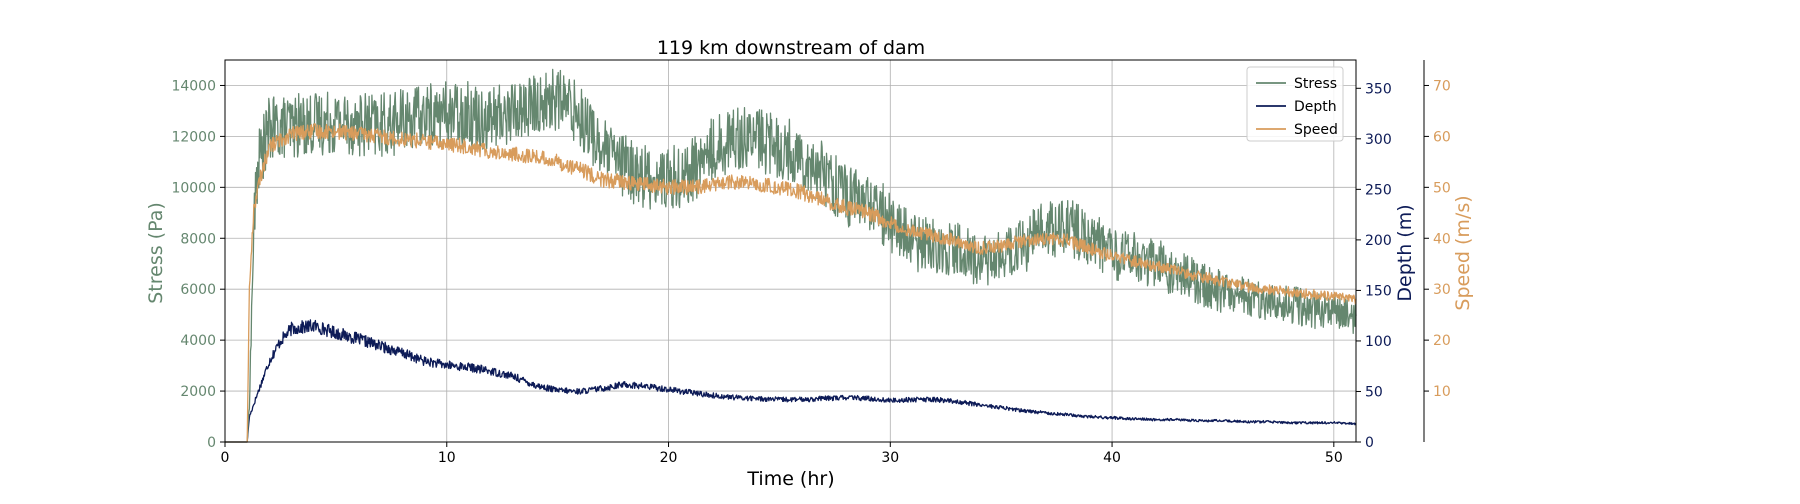  Describe the element at coordinates (790, 479) in the screenshot. I see `x-axis-label: Time (hr)` at that location.